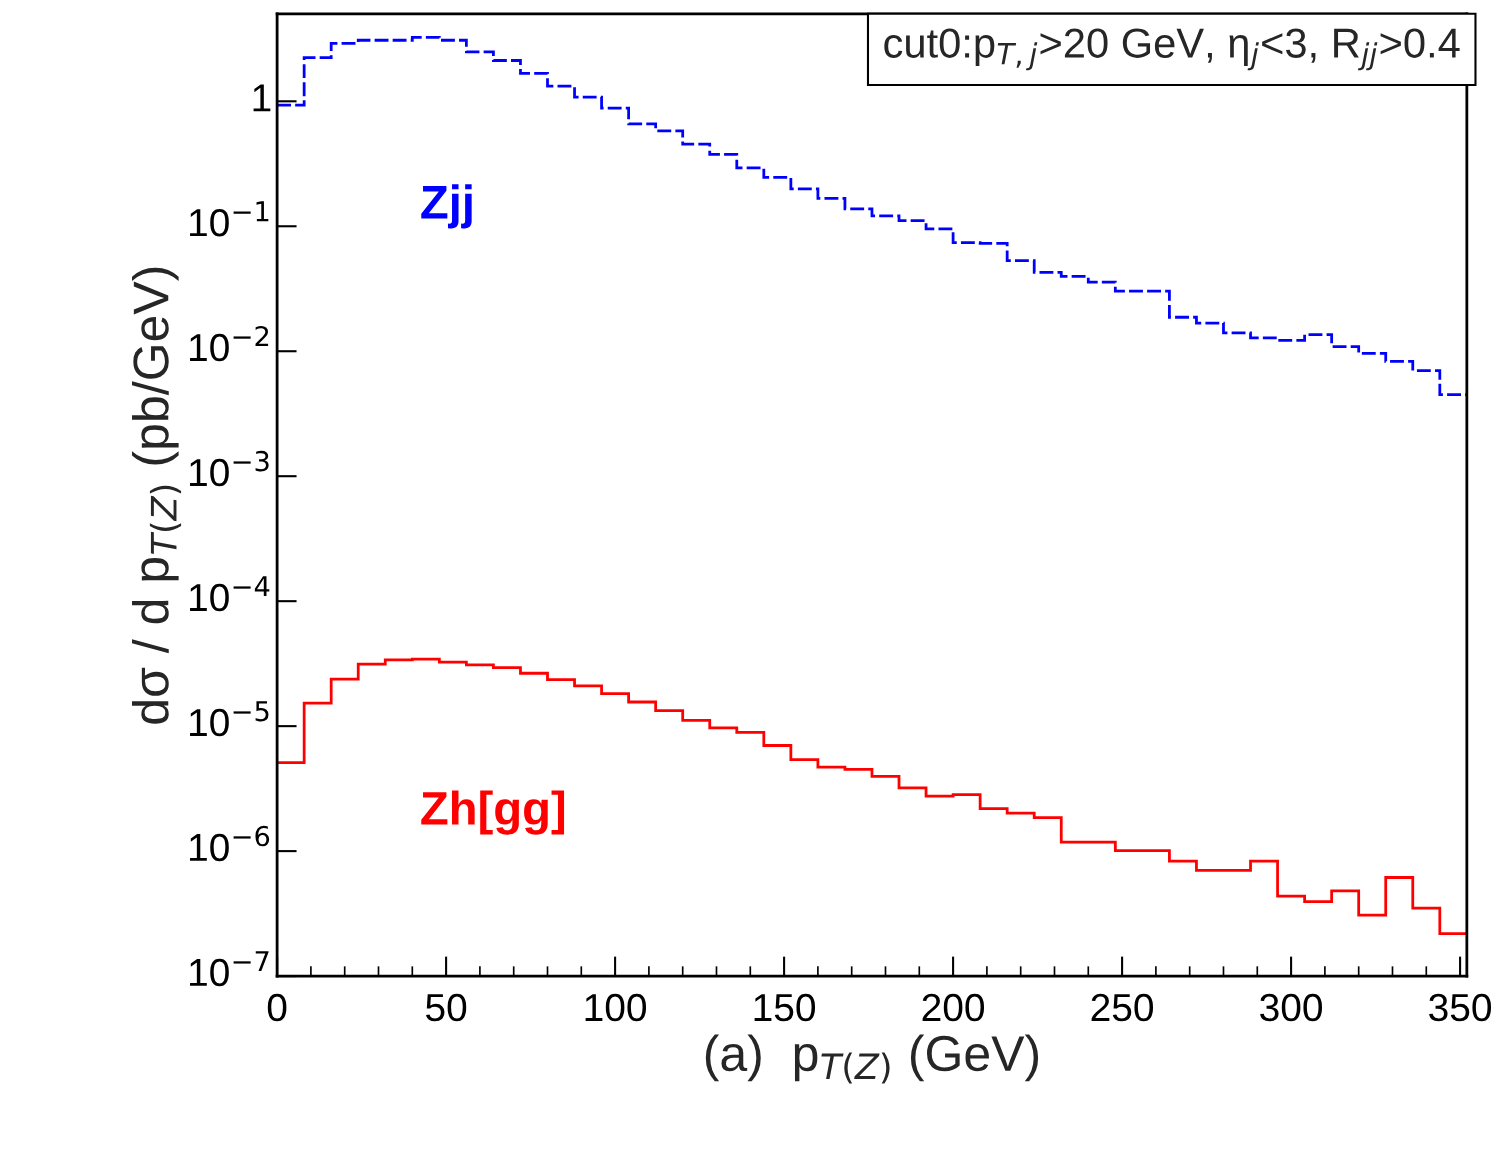 The height and width of the screenshot is (1162, 1506). Describe the element at coordinates (262, 98) in the screenshot. I see `y-tick-label: 1` at that location.